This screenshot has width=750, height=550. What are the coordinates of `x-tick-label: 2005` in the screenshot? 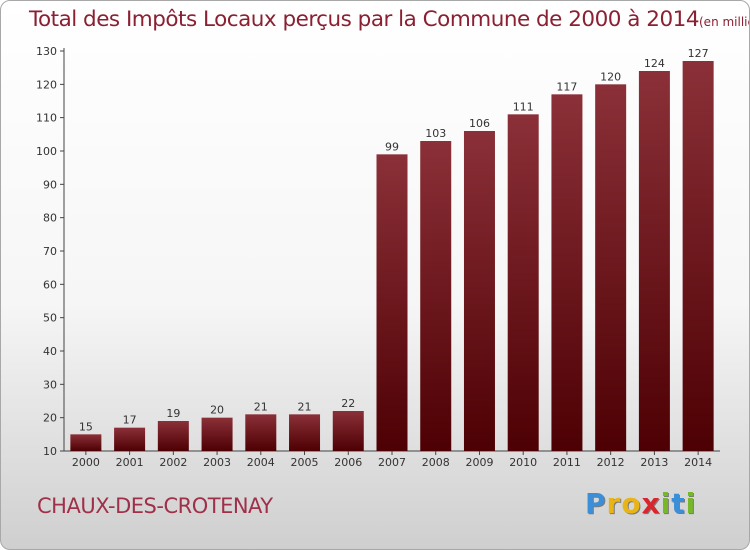 It's located at (305, 462).